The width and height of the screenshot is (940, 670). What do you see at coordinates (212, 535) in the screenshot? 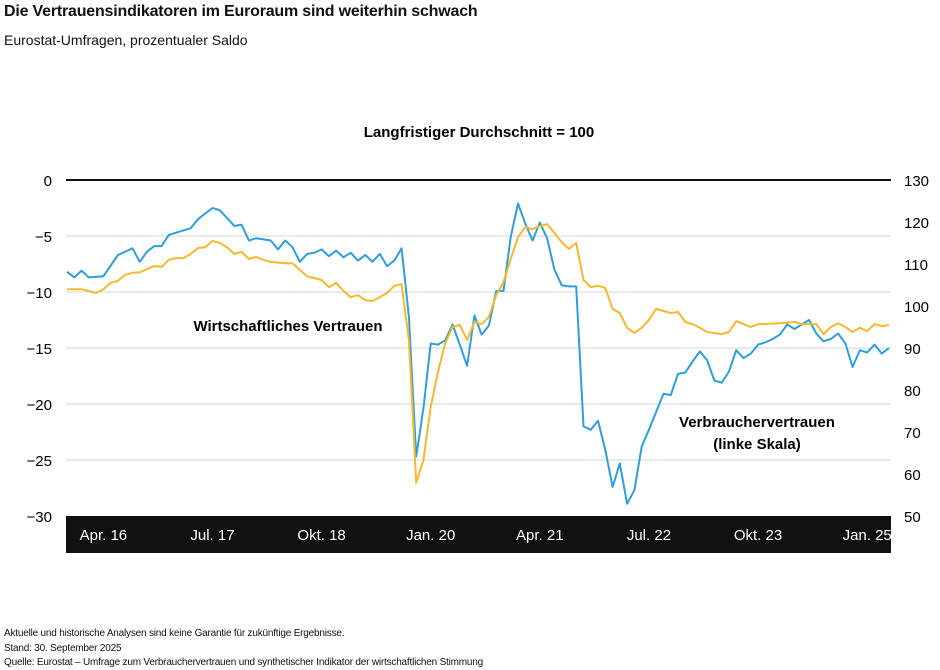
I see `x-tick-label: Jul. 17` at bounding box center [212, 535].